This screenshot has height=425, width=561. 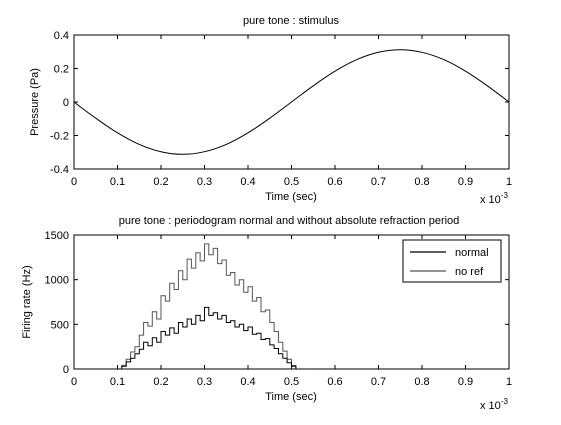 I want to click on stimulus-x-tick-label: 0.3, so click(x=204, y=182).